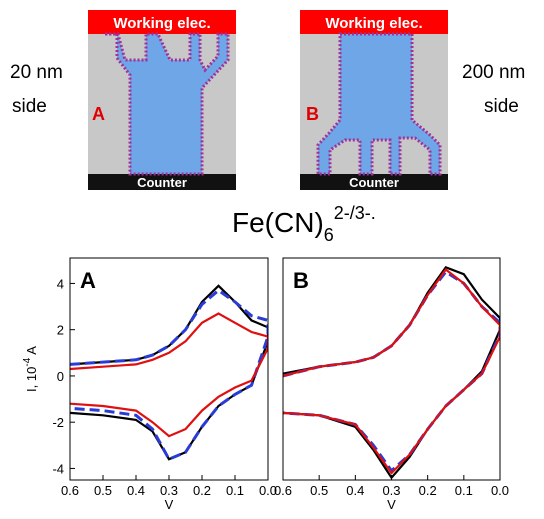 The image size is (544, 519). Describe the element at coordinates (493, 72) in the screenshot. I see `side-label: 200 nm` at that location.